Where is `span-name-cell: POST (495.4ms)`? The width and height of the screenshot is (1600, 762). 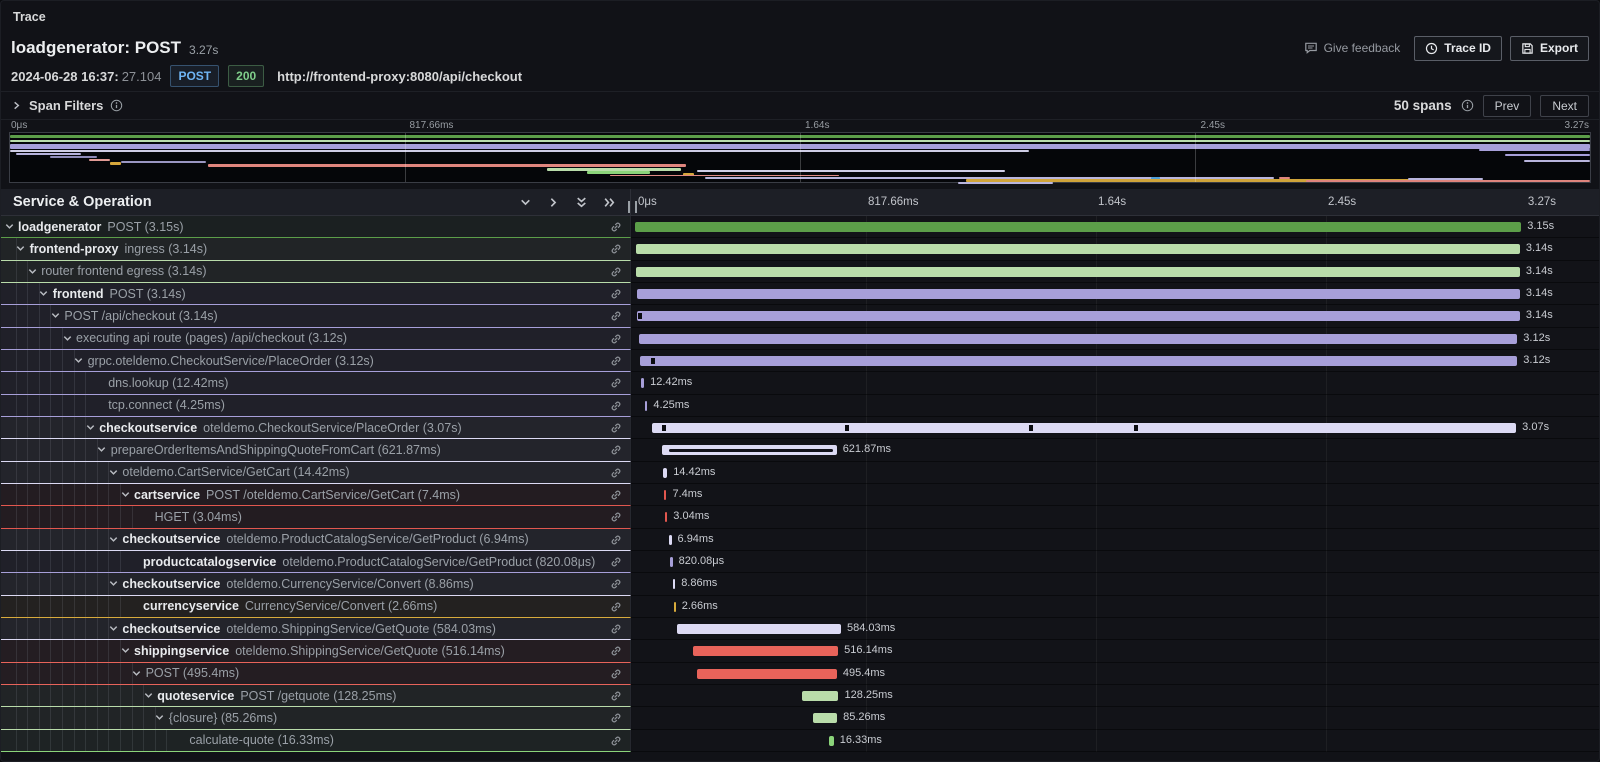
span-name-cell: POST (495.4ms) is located at coordinates (316, 673).